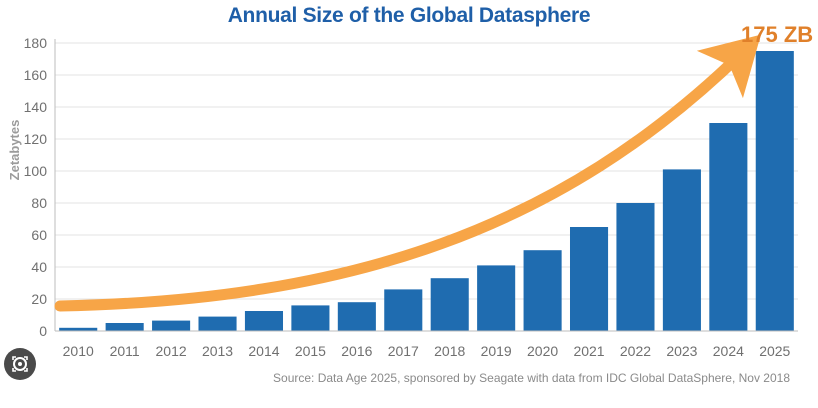  Describe the element at coordinates (635, 351) in the screenshot. I see `x-tick-label: 2022` at that location.